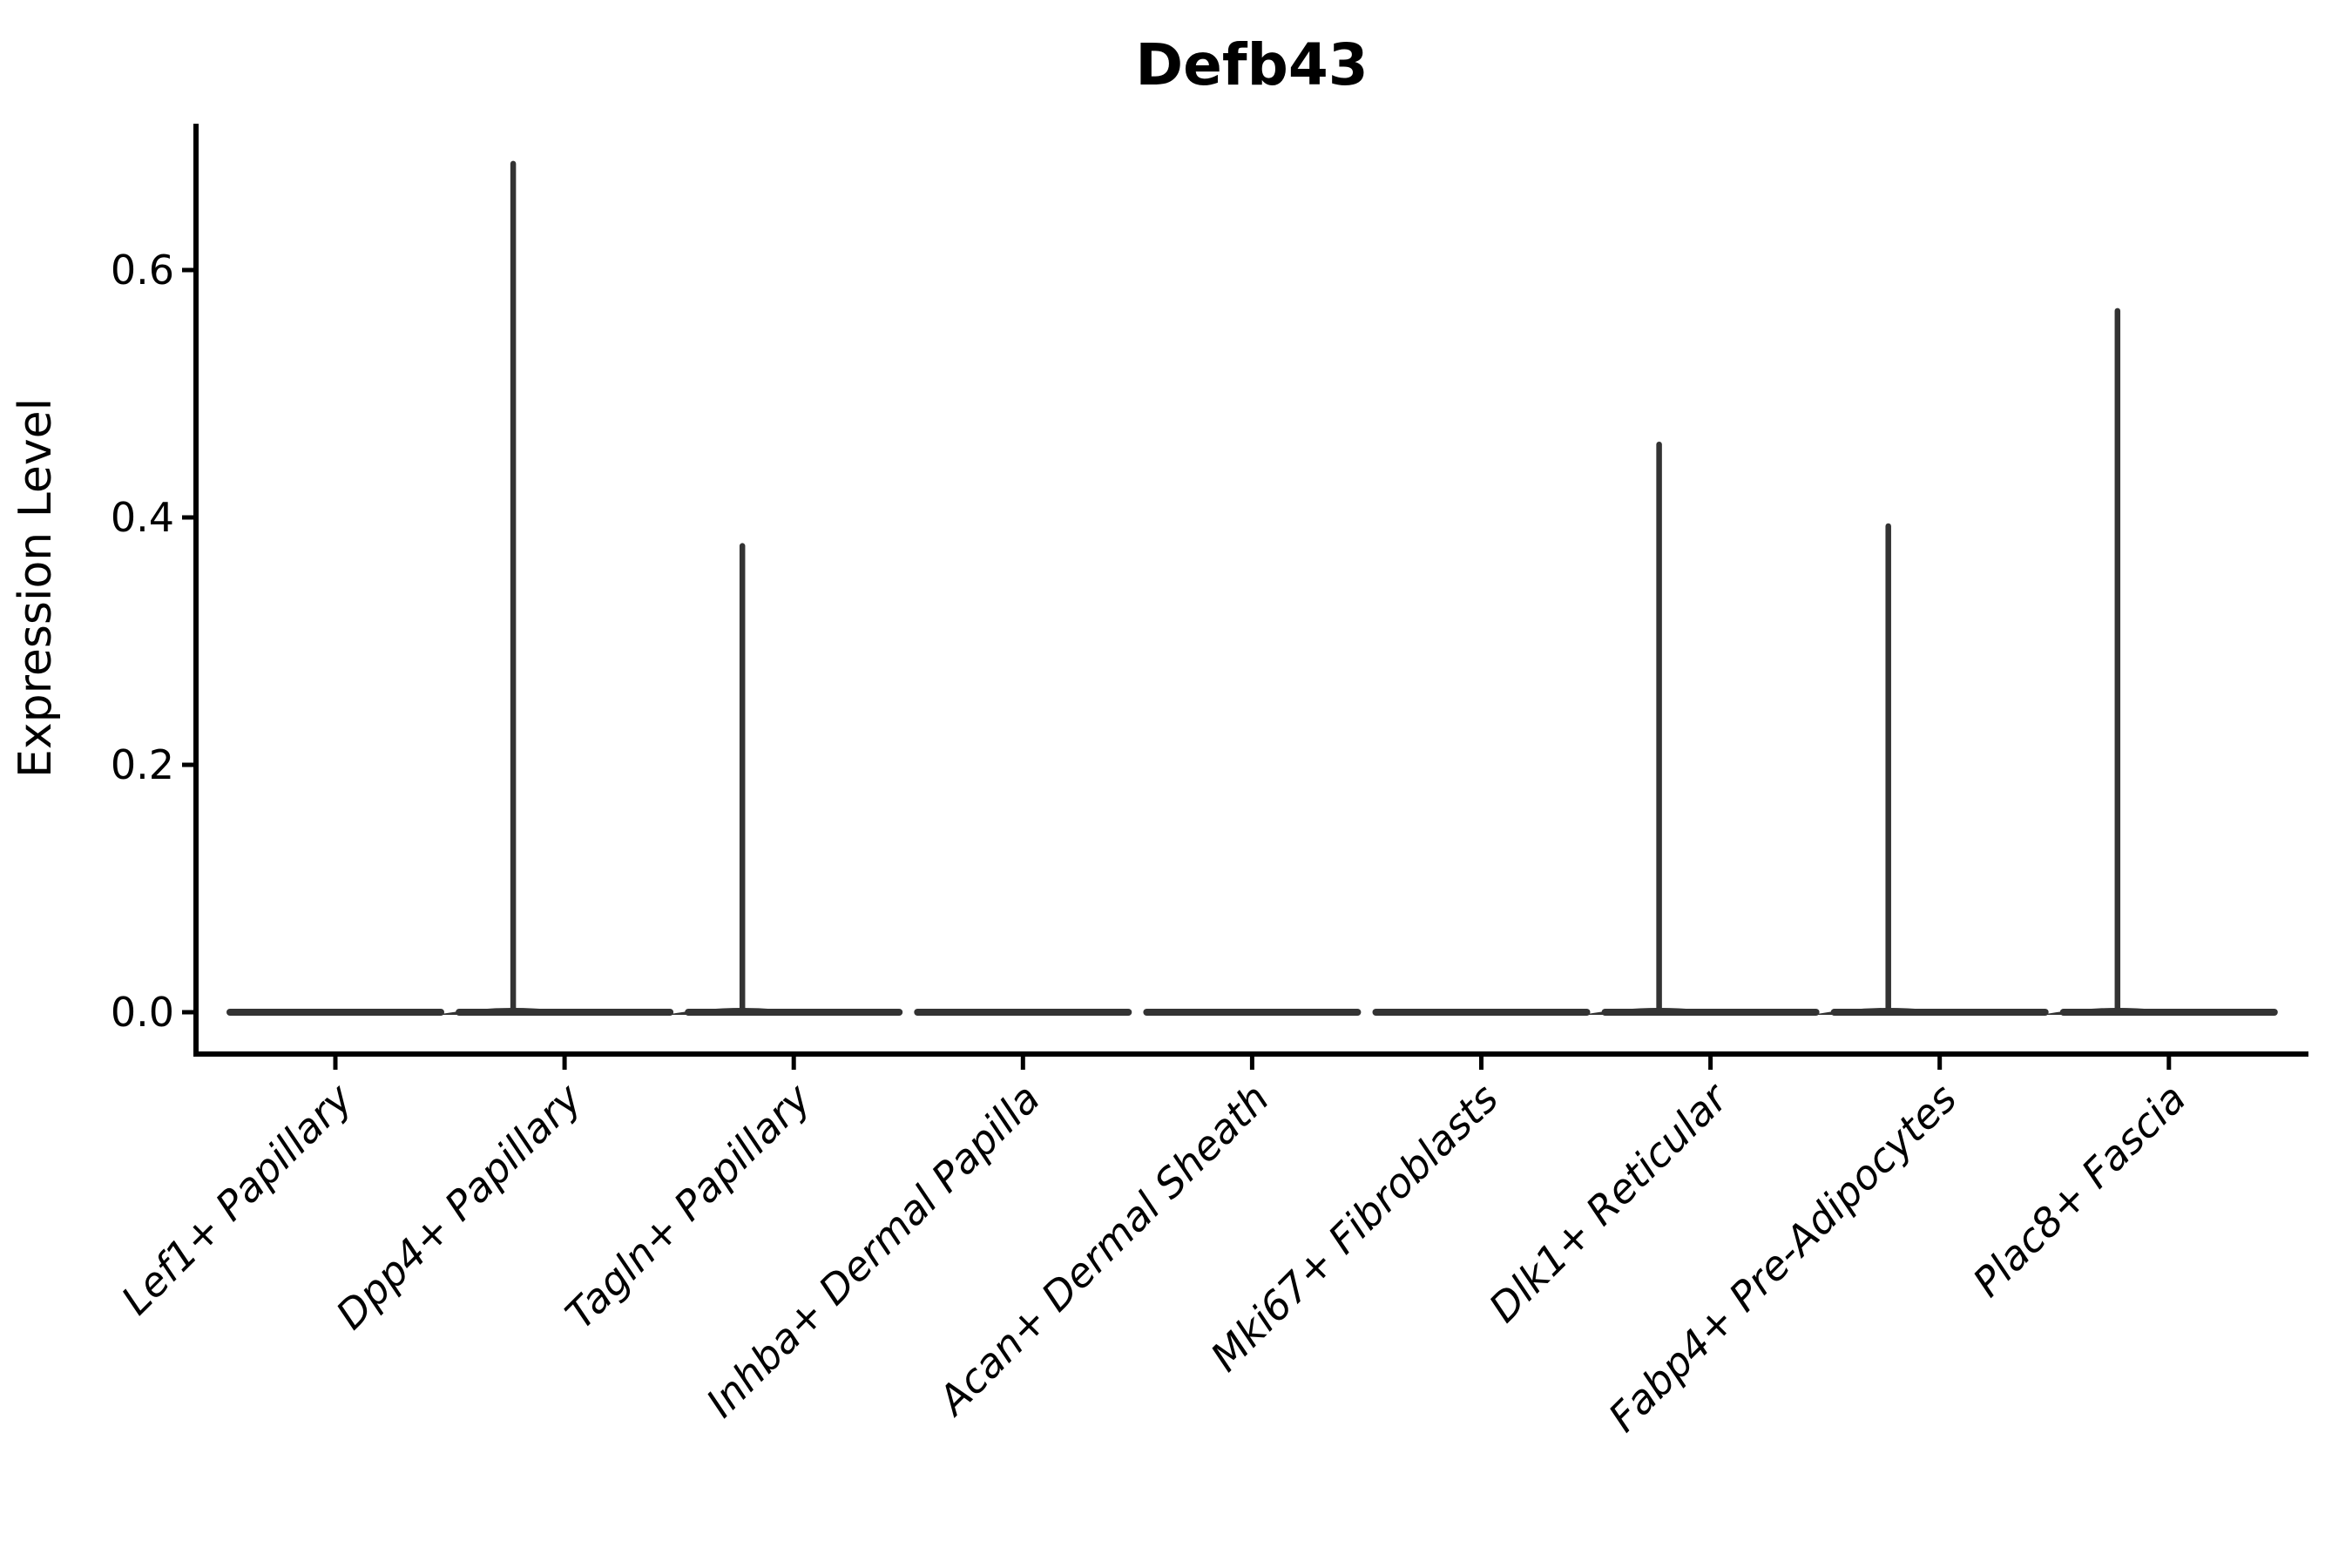 Image resolution: width=2352 pixels, height=1568 pixels. What do you see at coordinates (1251, 64) in the screenshot?
I see `chart-title: Defb43` at bounding box center [1251, 64].